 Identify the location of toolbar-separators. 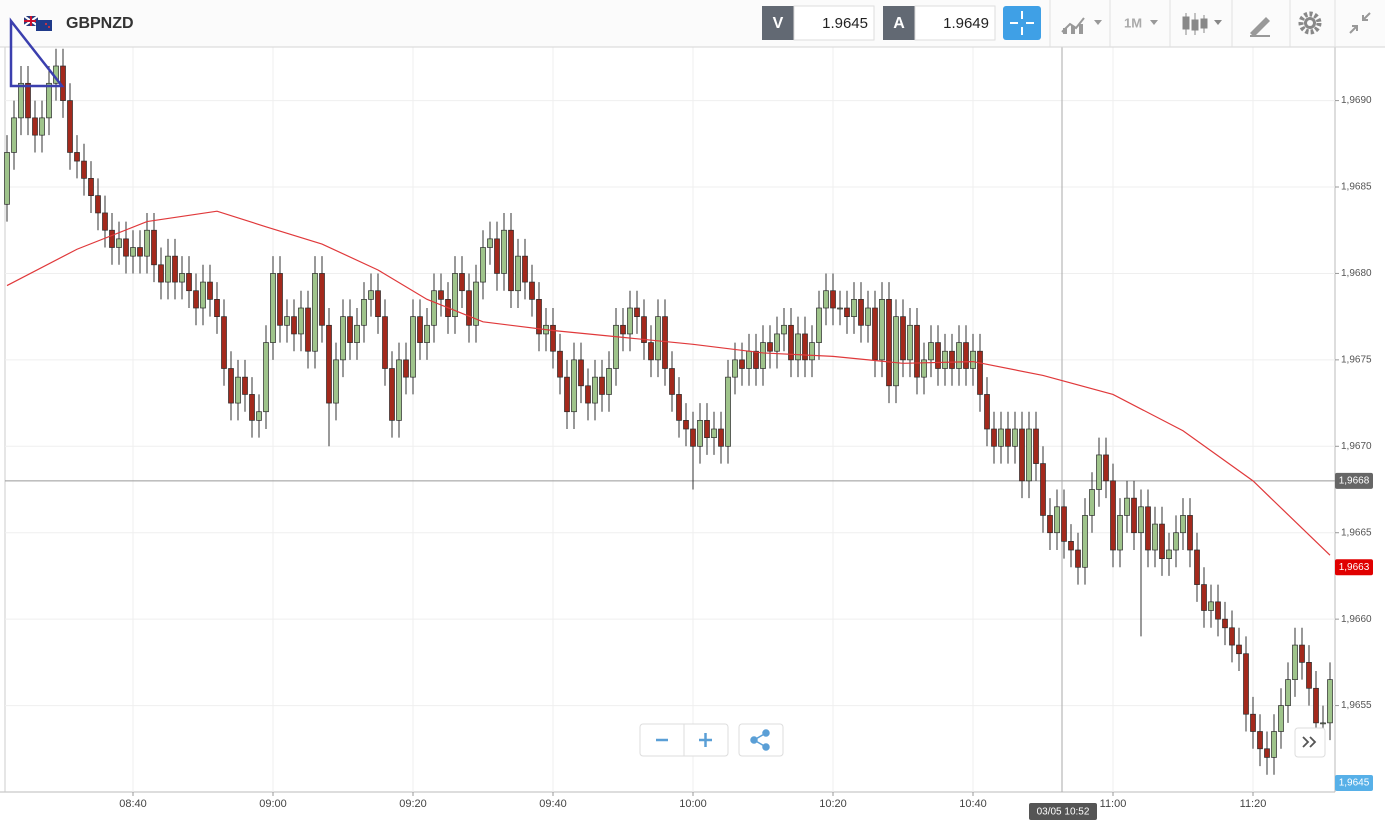
(1192, 23).